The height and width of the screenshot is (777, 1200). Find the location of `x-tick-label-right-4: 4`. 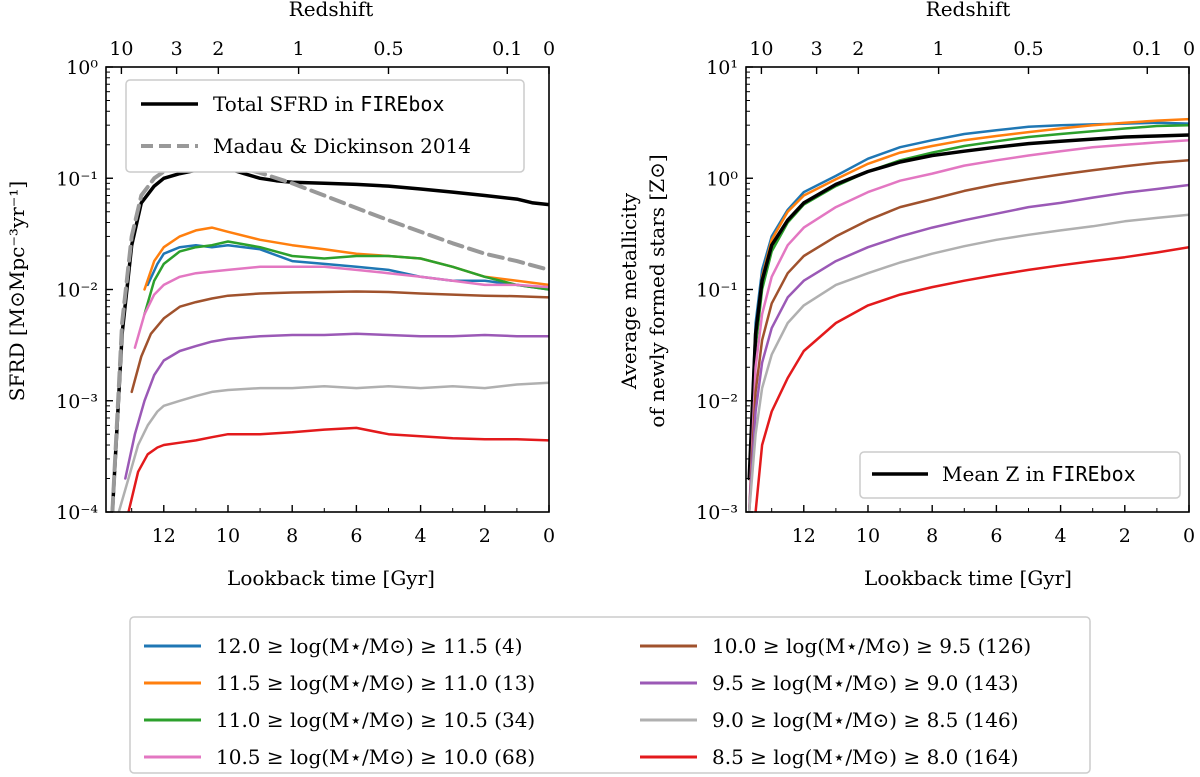

x-tick-label-right-4: 4 is located at coordinates (1061, 536).